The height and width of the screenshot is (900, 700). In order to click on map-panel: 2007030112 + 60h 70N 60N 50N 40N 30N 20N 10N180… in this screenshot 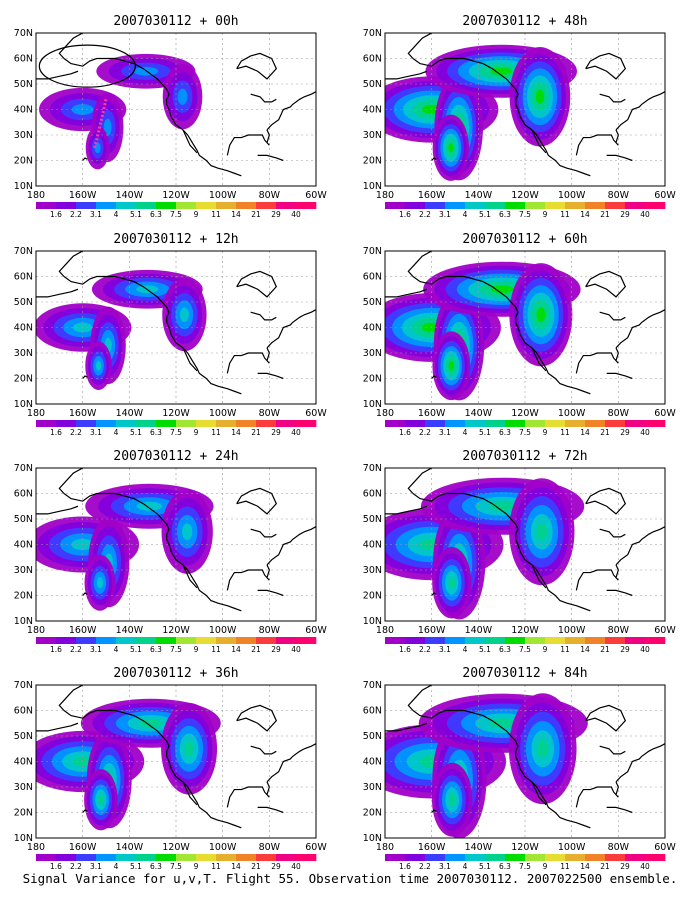, I will do `click(520, 334)`.